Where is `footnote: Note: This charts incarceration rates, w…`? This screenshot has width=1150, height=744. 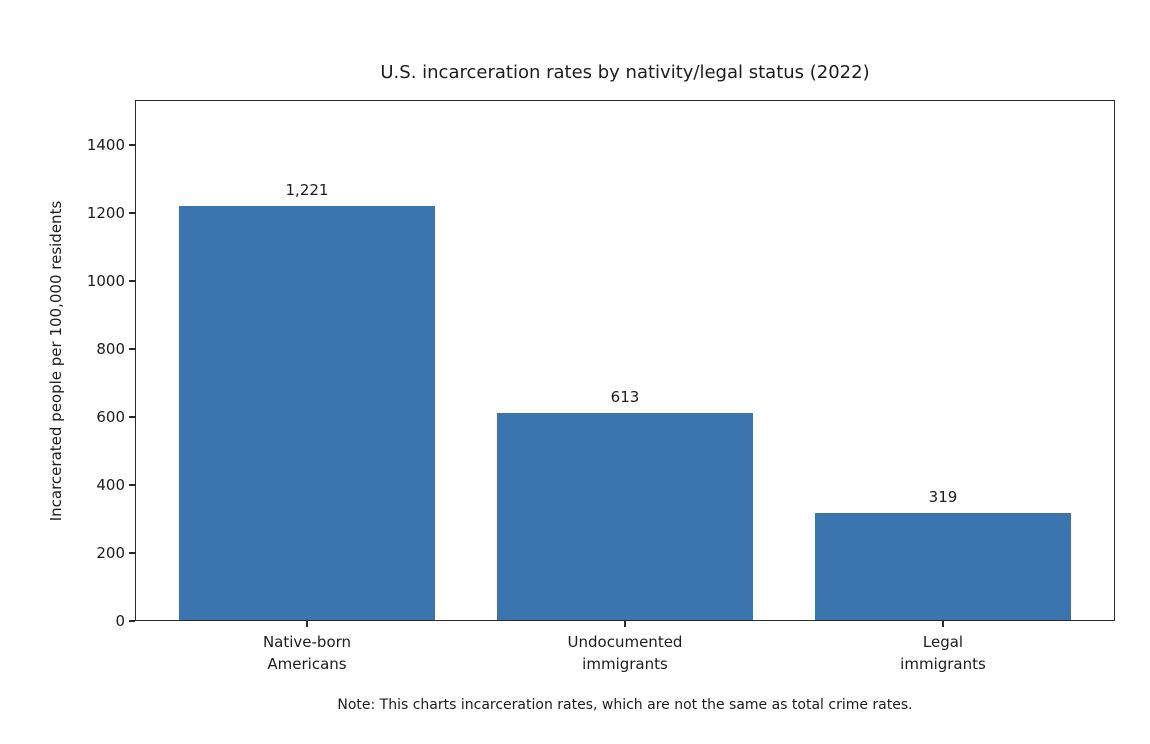 footnote: Note: This charts incarceration rates, w… is located at coordinates (625, 705).